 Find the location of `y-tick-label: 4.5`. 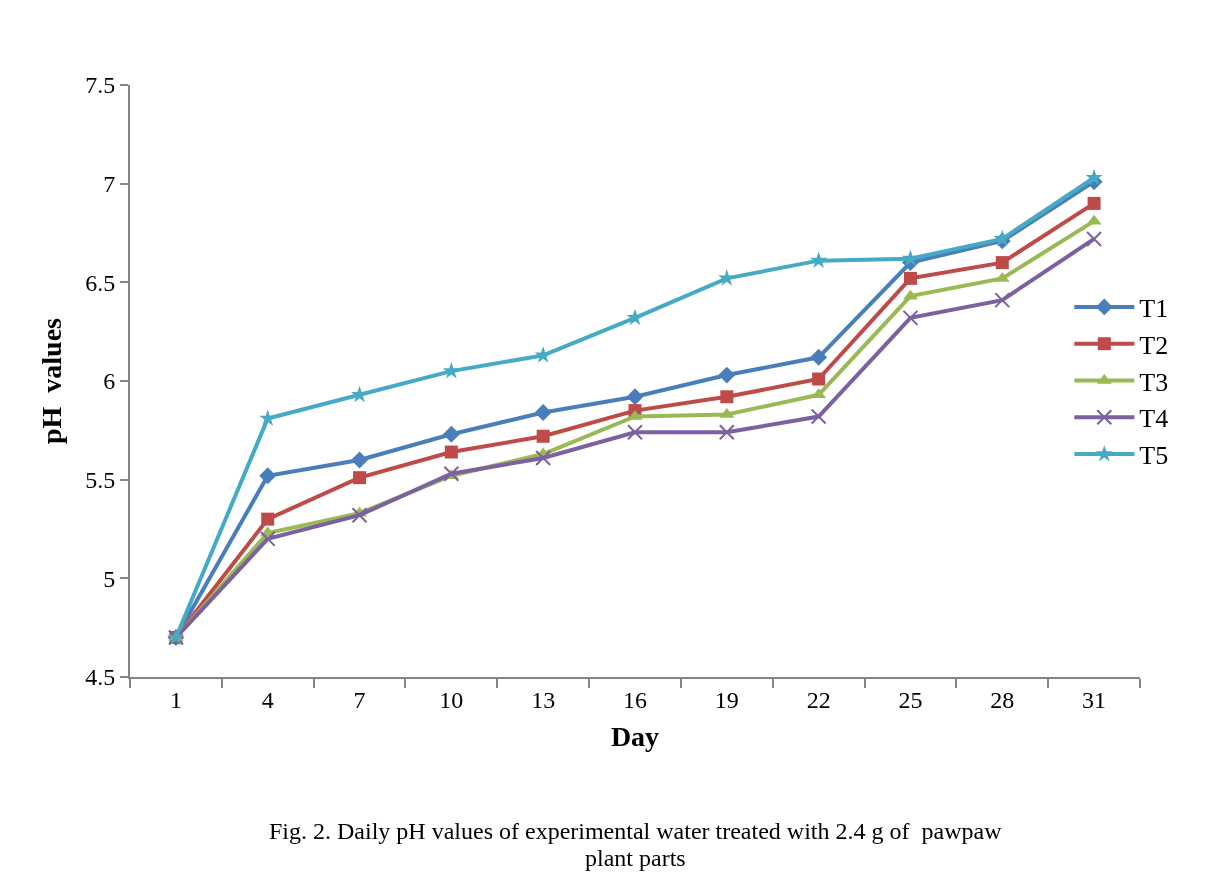

y-tick-label: 4.5 is located at coordinates (100, 677).